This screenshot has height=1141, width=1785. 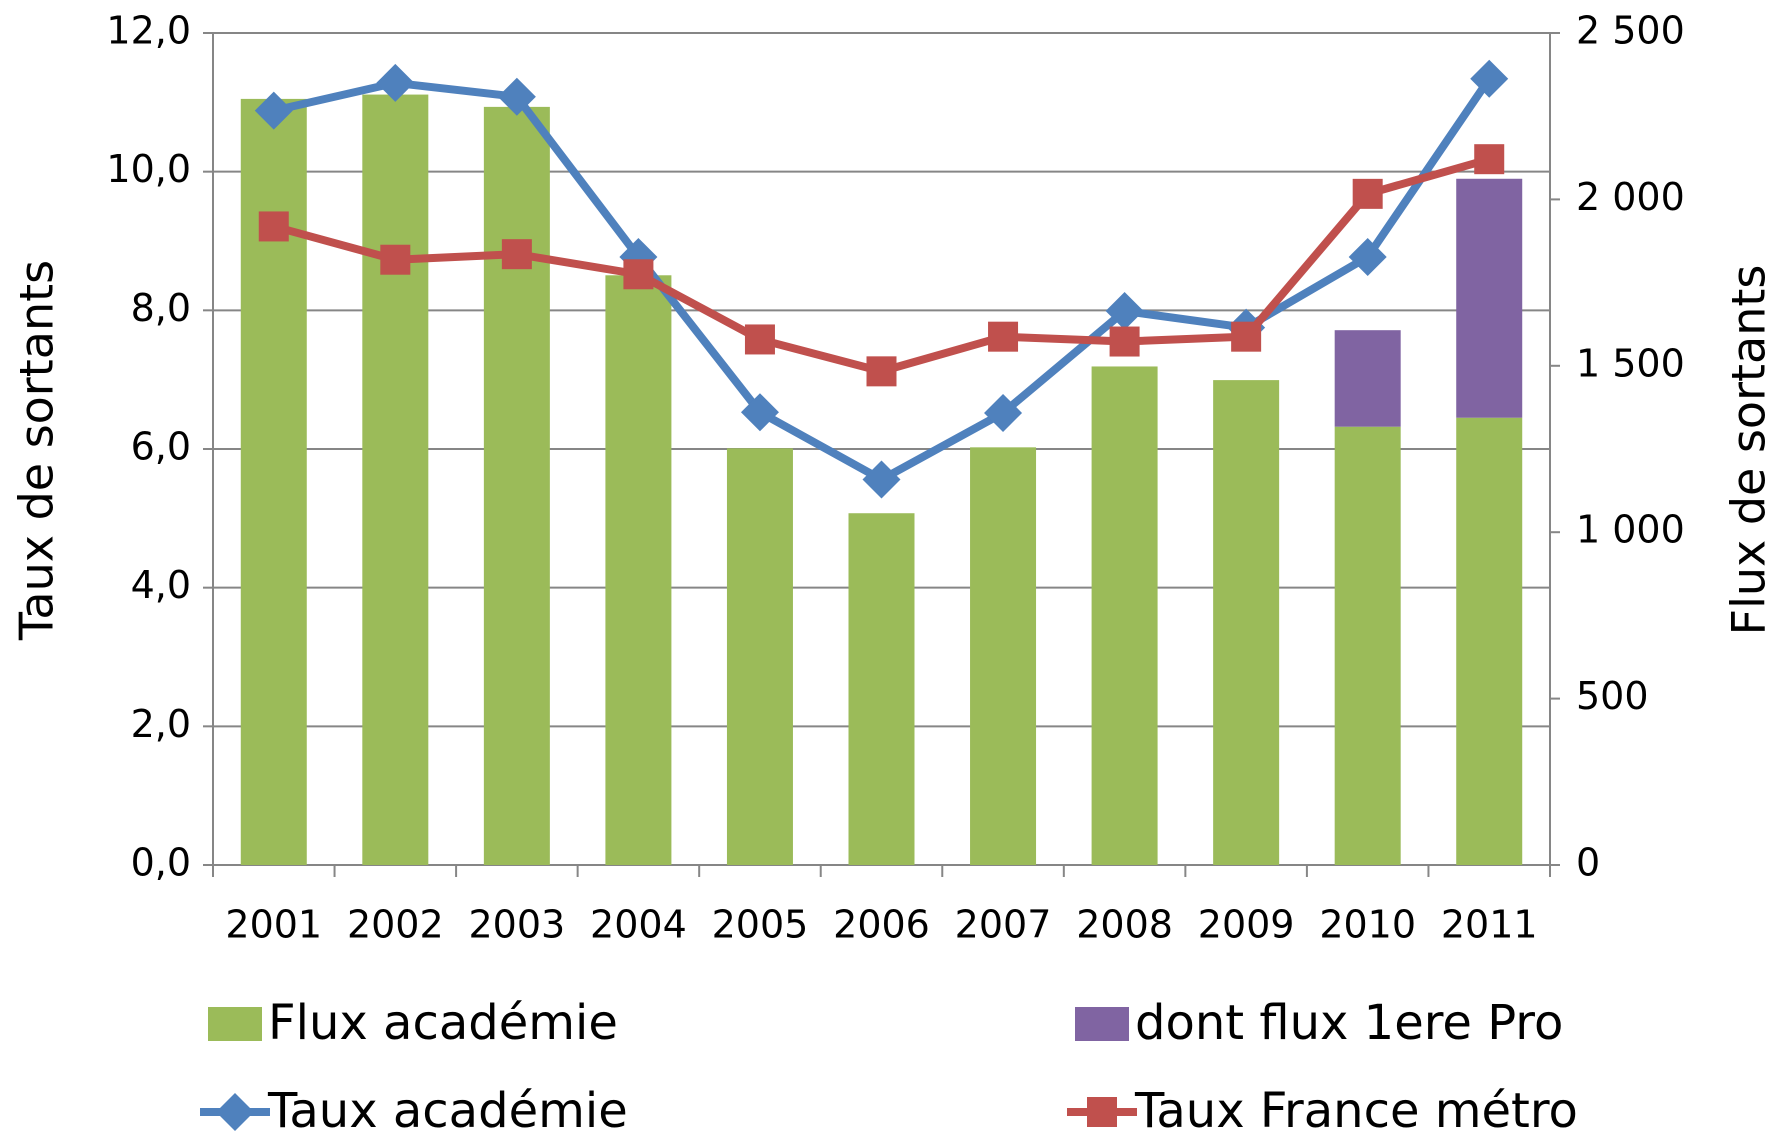 I want to click on x-tick-label: 2008, so click(x=1124, y=925).